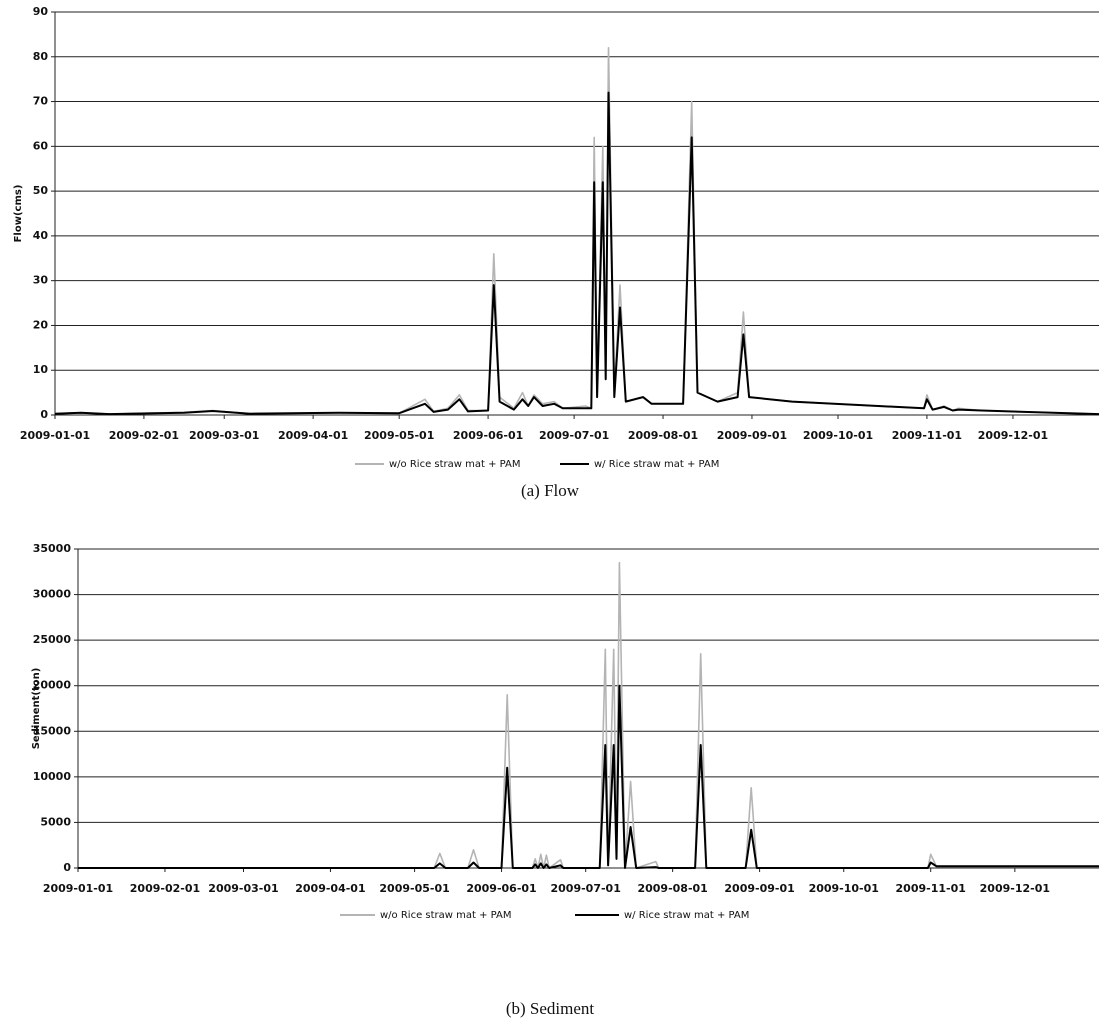 This screenshot has height=1023, width=1101. What do you see at coordinates (55, 821) in the screenshot?
I see `y-tick-label: 5000` at bounding box center [55, 821].